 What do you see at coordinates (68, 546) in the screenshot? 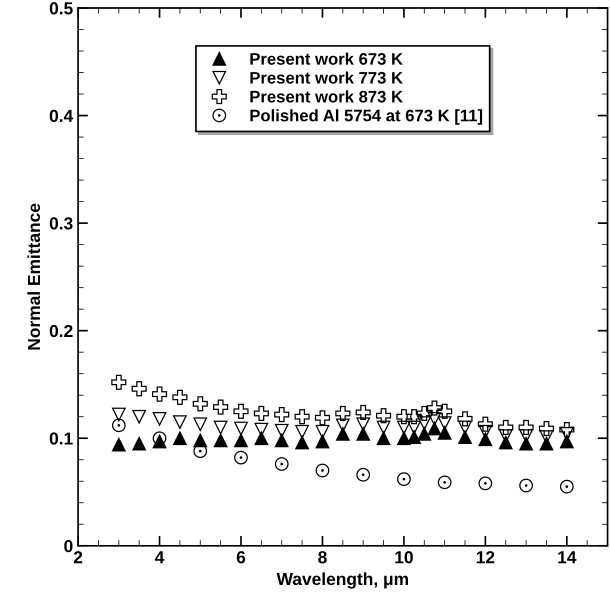
I see `y-tick-label: 0` at bounding box center [68, 546].